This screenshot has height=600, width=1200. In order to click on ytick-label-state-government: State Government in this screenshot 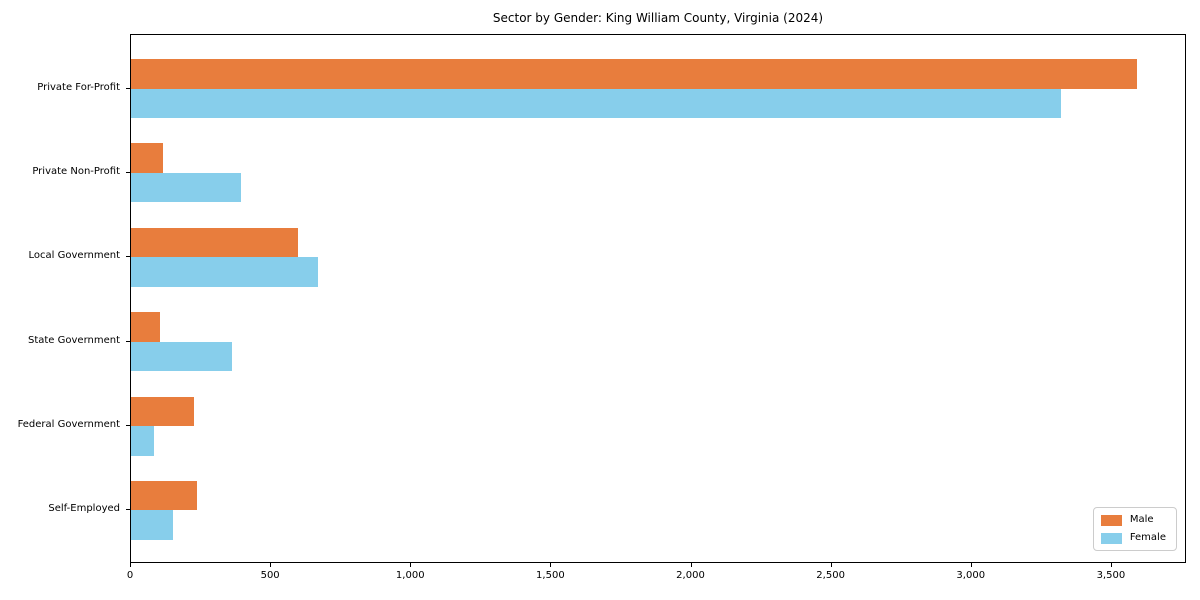, I will do `click(73, 340)`.